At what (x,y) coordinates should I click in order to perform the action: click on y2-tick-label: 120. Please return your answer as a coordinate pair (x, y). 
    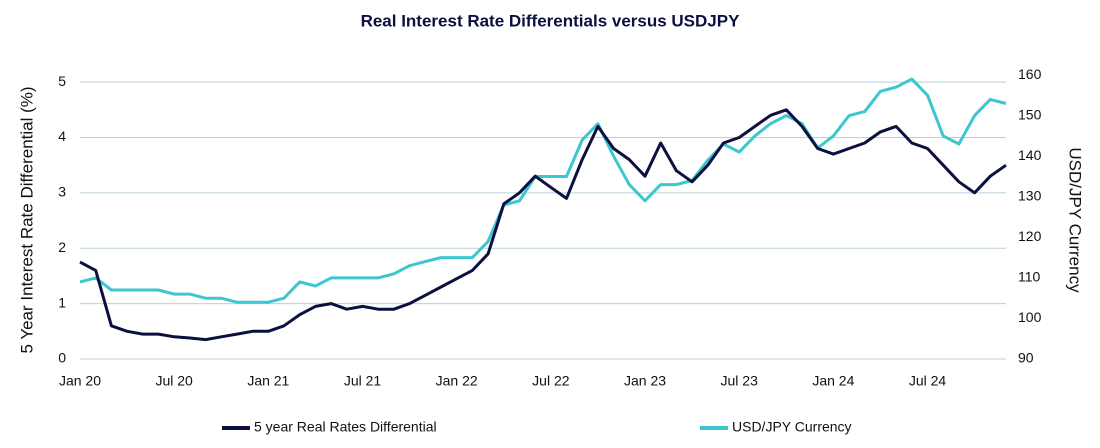
    Looking at the image, I should click on (1030, 236).